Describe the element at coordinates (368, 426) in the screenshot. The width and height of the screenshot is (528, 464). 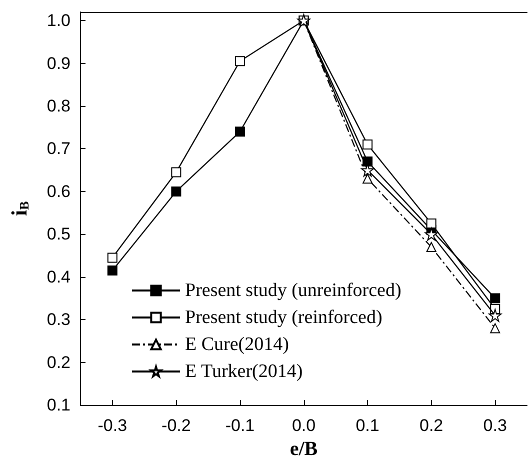
I see `x-tick-label: 0.1` at that location.